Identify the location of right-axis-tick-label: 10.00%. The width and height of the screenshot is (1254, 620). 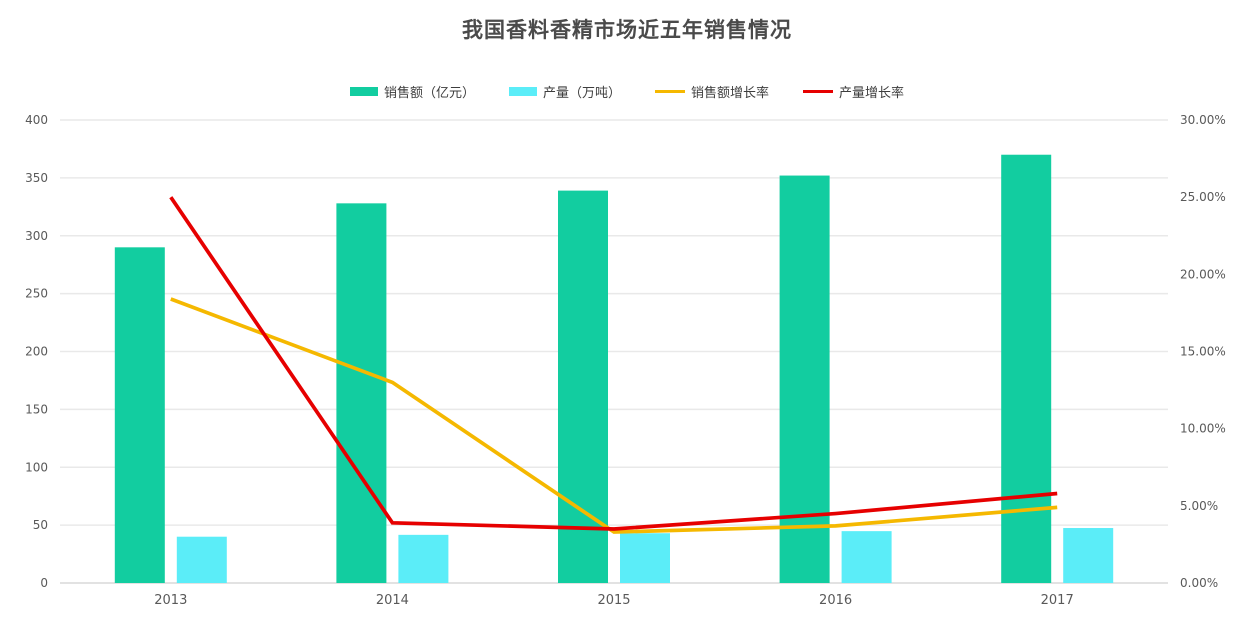
(1203, 429).